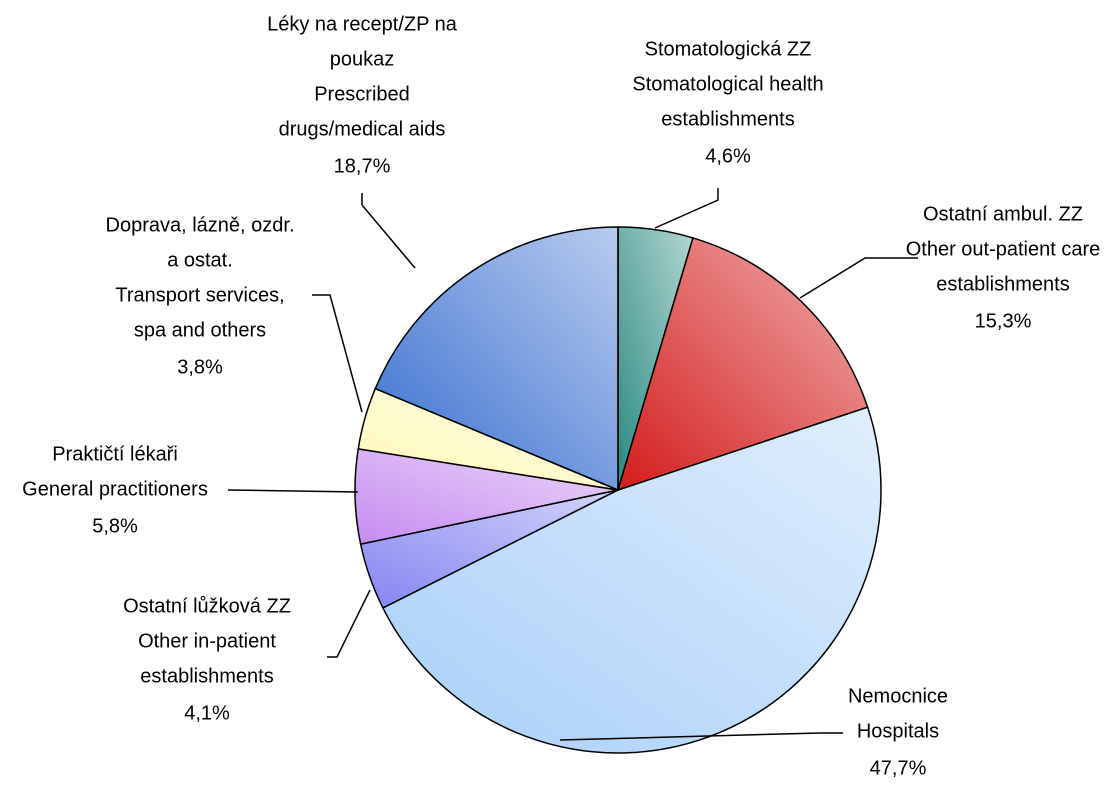  Describe the element at coordinates (207, 713) in the screenshot. I see `value-label: 4,1%` at that location.